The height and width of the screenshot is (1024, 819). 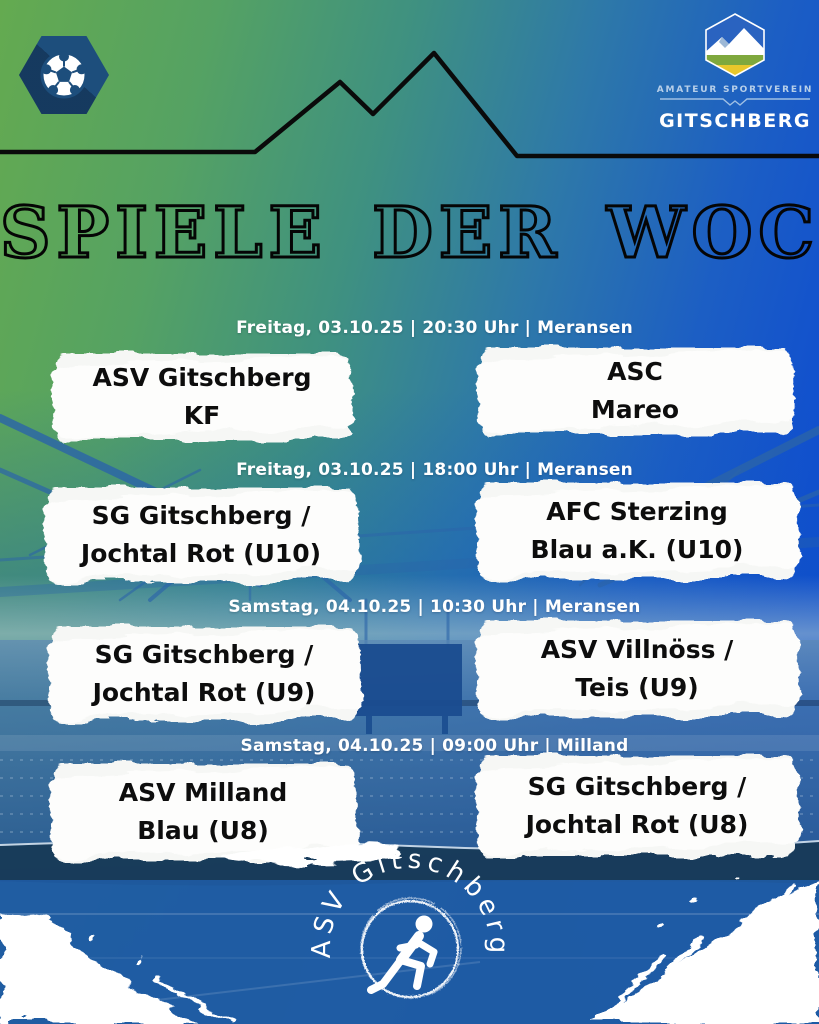 I want to click on away-team-box: ASC Mareo, so click(x=635, y=391).